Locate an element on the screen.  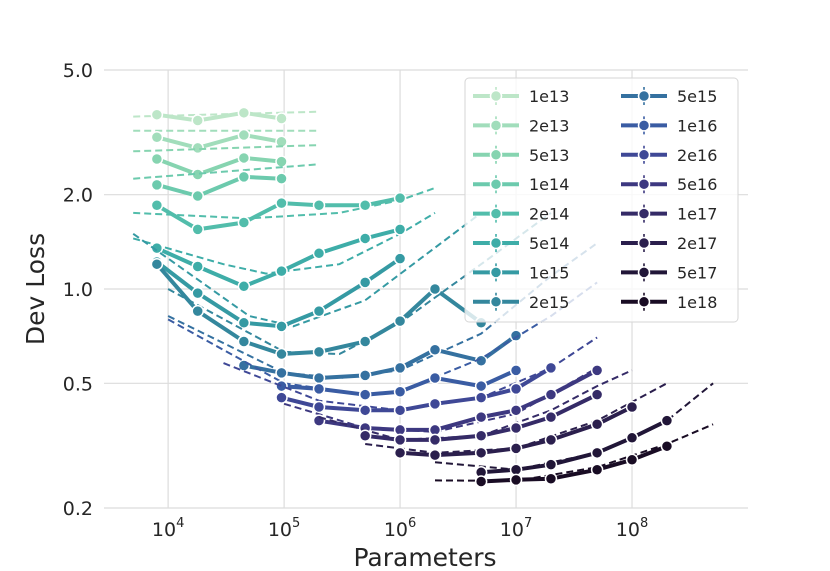
series-1e17 is located at coordinates (475, 408).